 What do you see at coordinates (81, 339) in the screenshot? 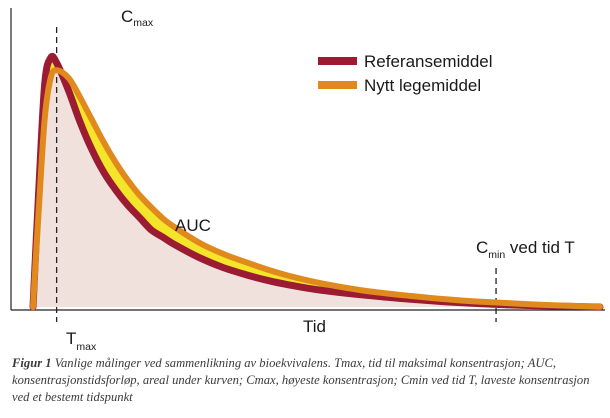
I see `tmax-label: Tmax` at bounding box center [81, 339].